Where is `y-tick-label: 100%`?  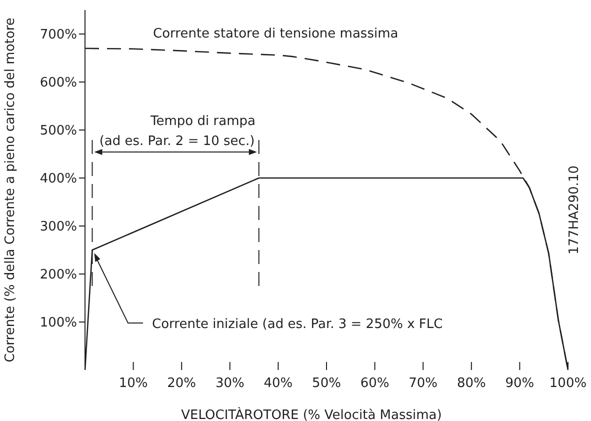
y-tick-label: 100% is located at coordinates (58, 323).